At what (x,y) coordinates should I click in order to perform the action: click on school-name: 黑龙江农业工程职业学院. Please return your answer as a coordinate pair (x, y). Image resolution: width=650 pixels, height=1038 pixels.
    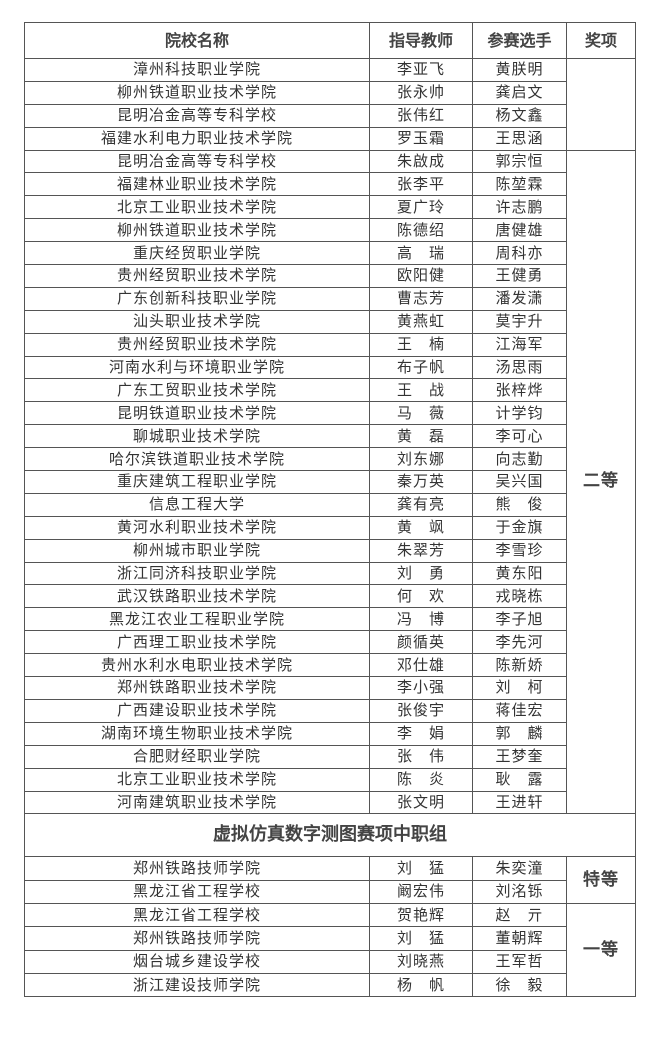
    Looking at the image, I should click on (197, 619).